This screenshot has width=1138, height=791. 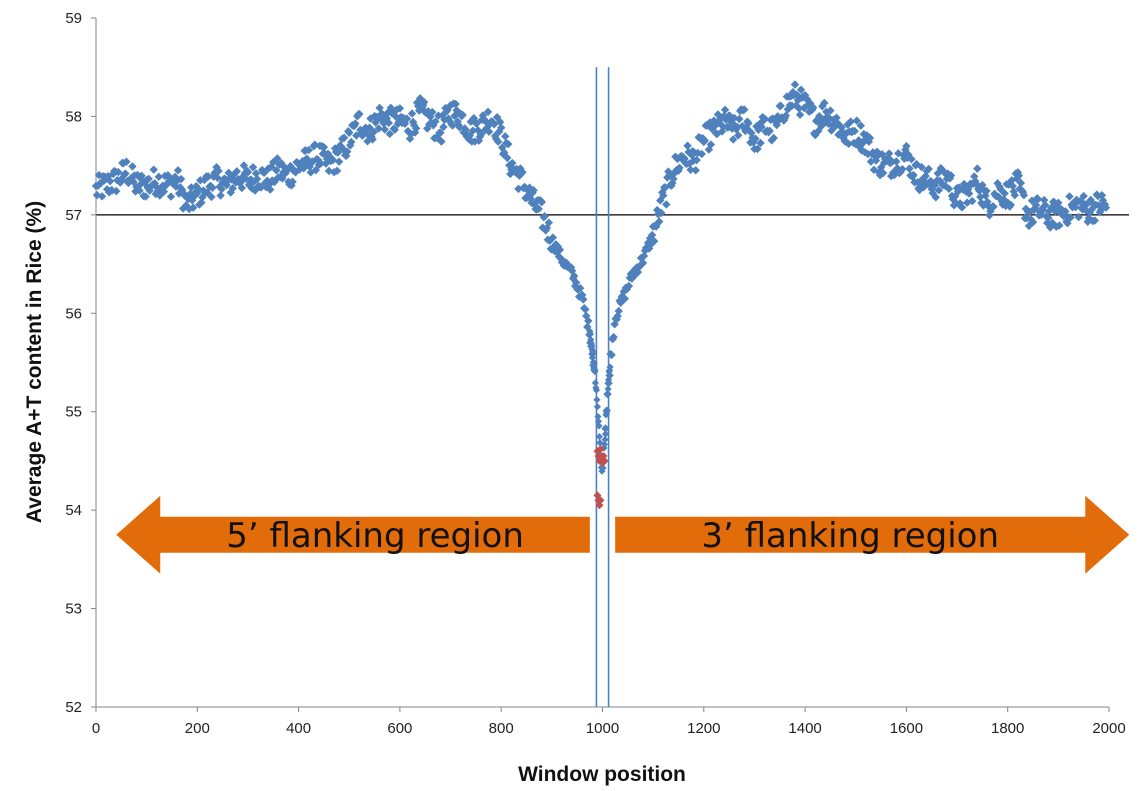 What do you see at coordinates (906, 728) in the screenshot?
I see `x-tick-label: 1600` at bounding box center [906, 728].